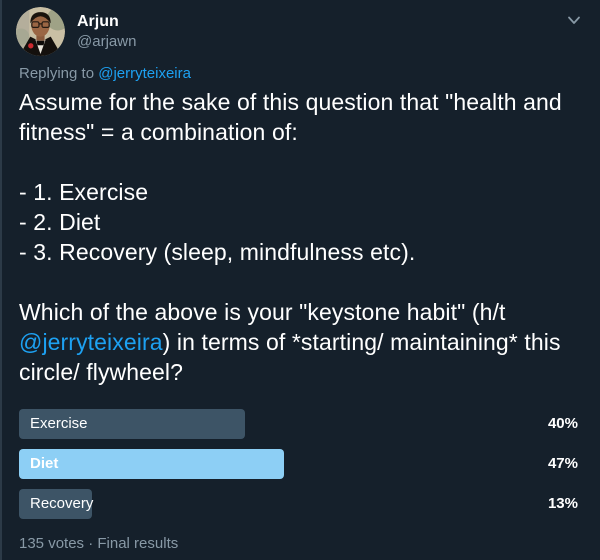 The width and height of the screenshot is (600, 560). Describe the element at coordinates (62, 503) in the screenshot. I see `poll-option-label: Recovery` at that location.